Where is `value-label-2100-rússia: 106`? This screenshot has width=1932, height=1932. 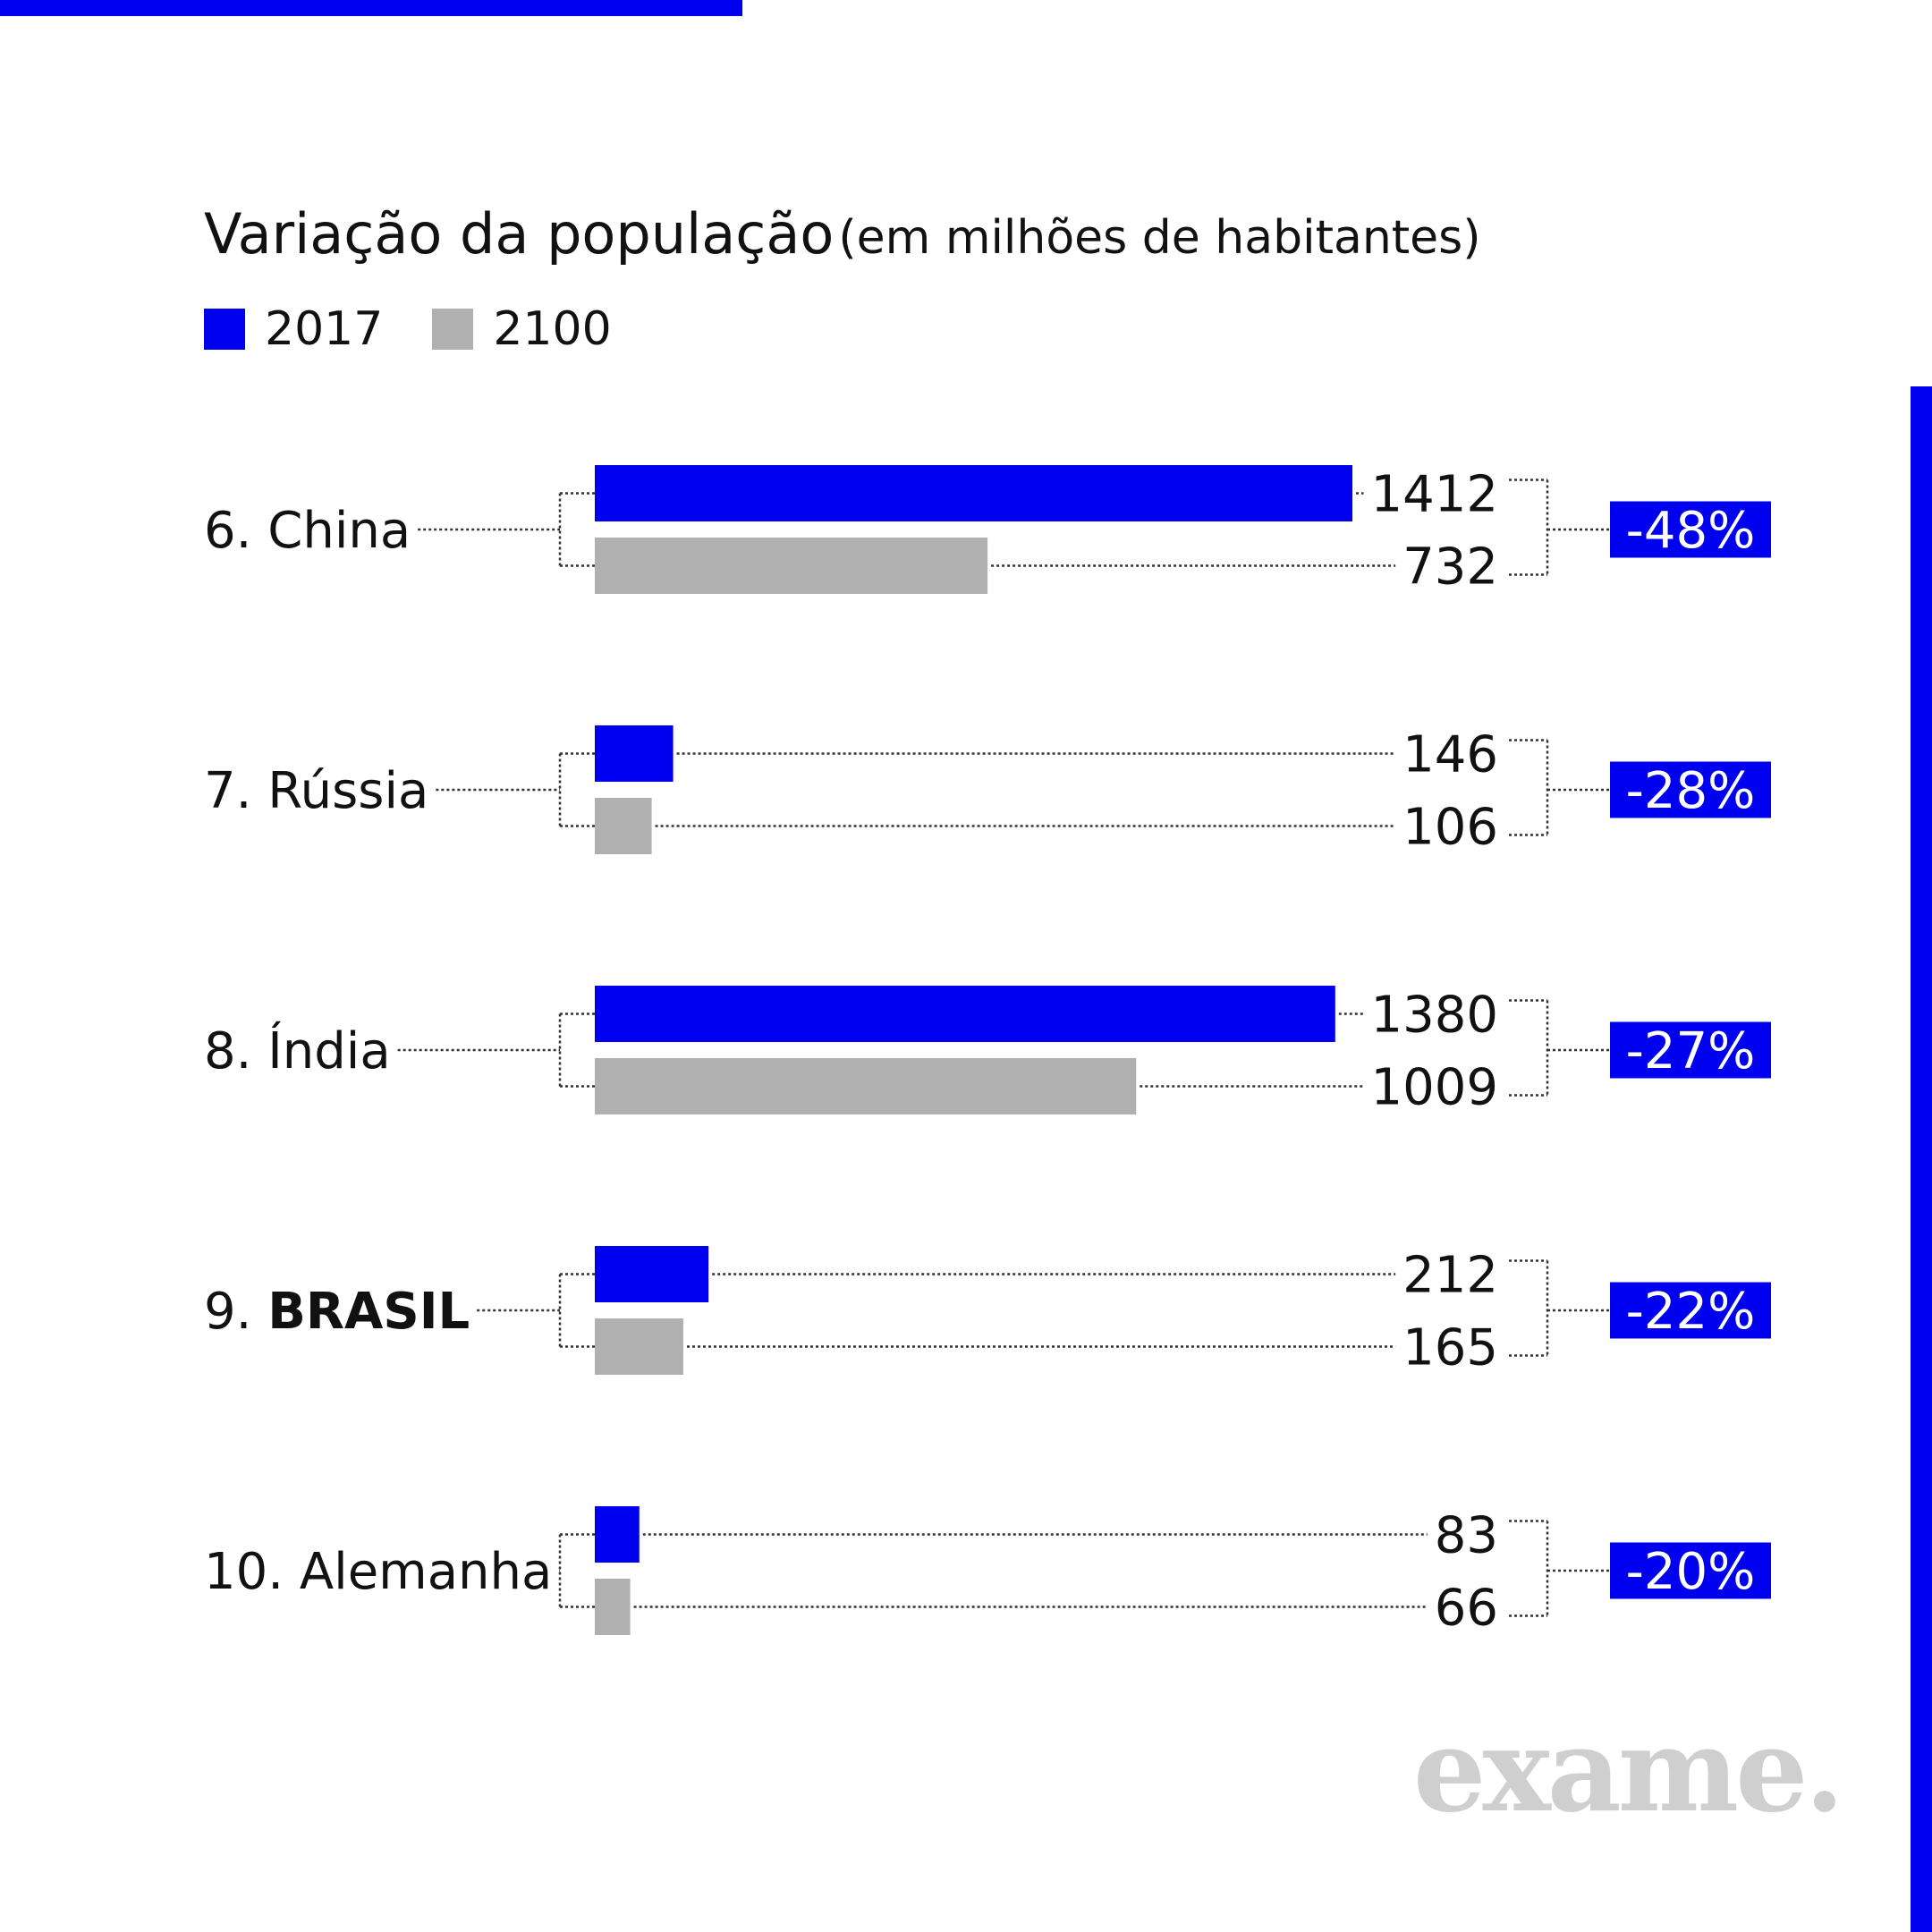 value-label-2100-rússia: 106 is located at coordinates (1450, 828).